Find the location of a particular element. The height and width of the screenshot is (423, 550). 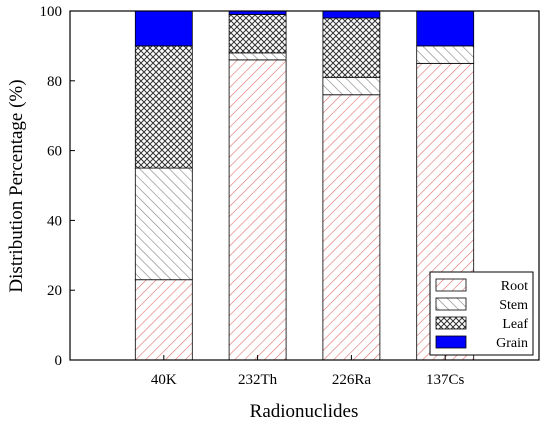

x-tick-label: 232Th is located at coordinates (258, 380).